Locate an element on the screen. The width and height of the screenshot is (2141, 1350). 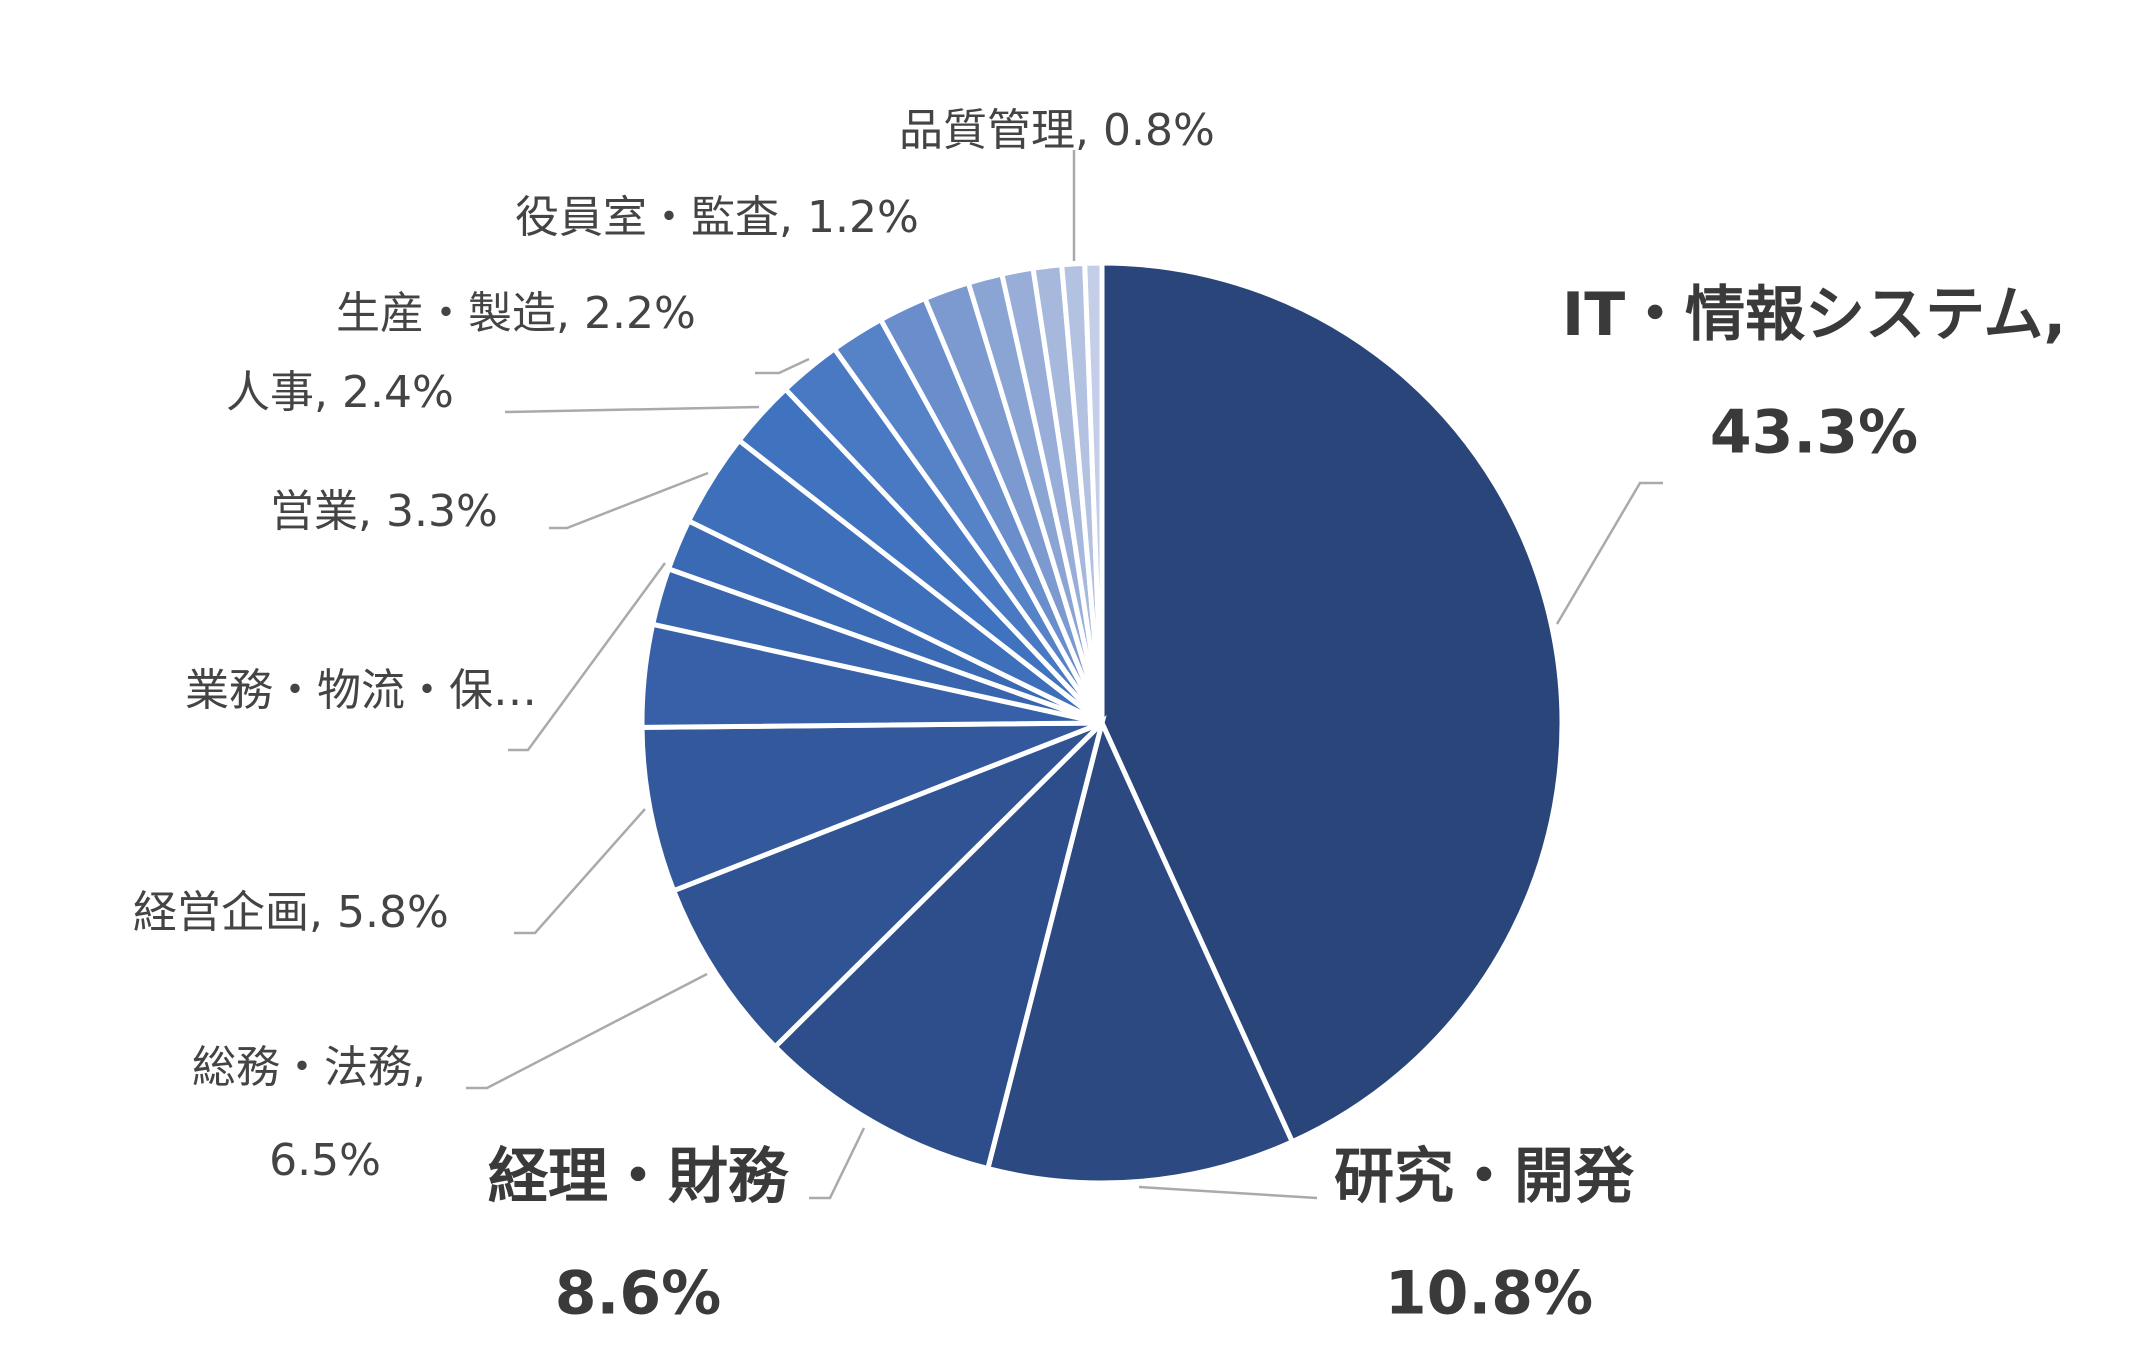
data-label: 経営企画, 5.8% is located at coordinates (291, 912).